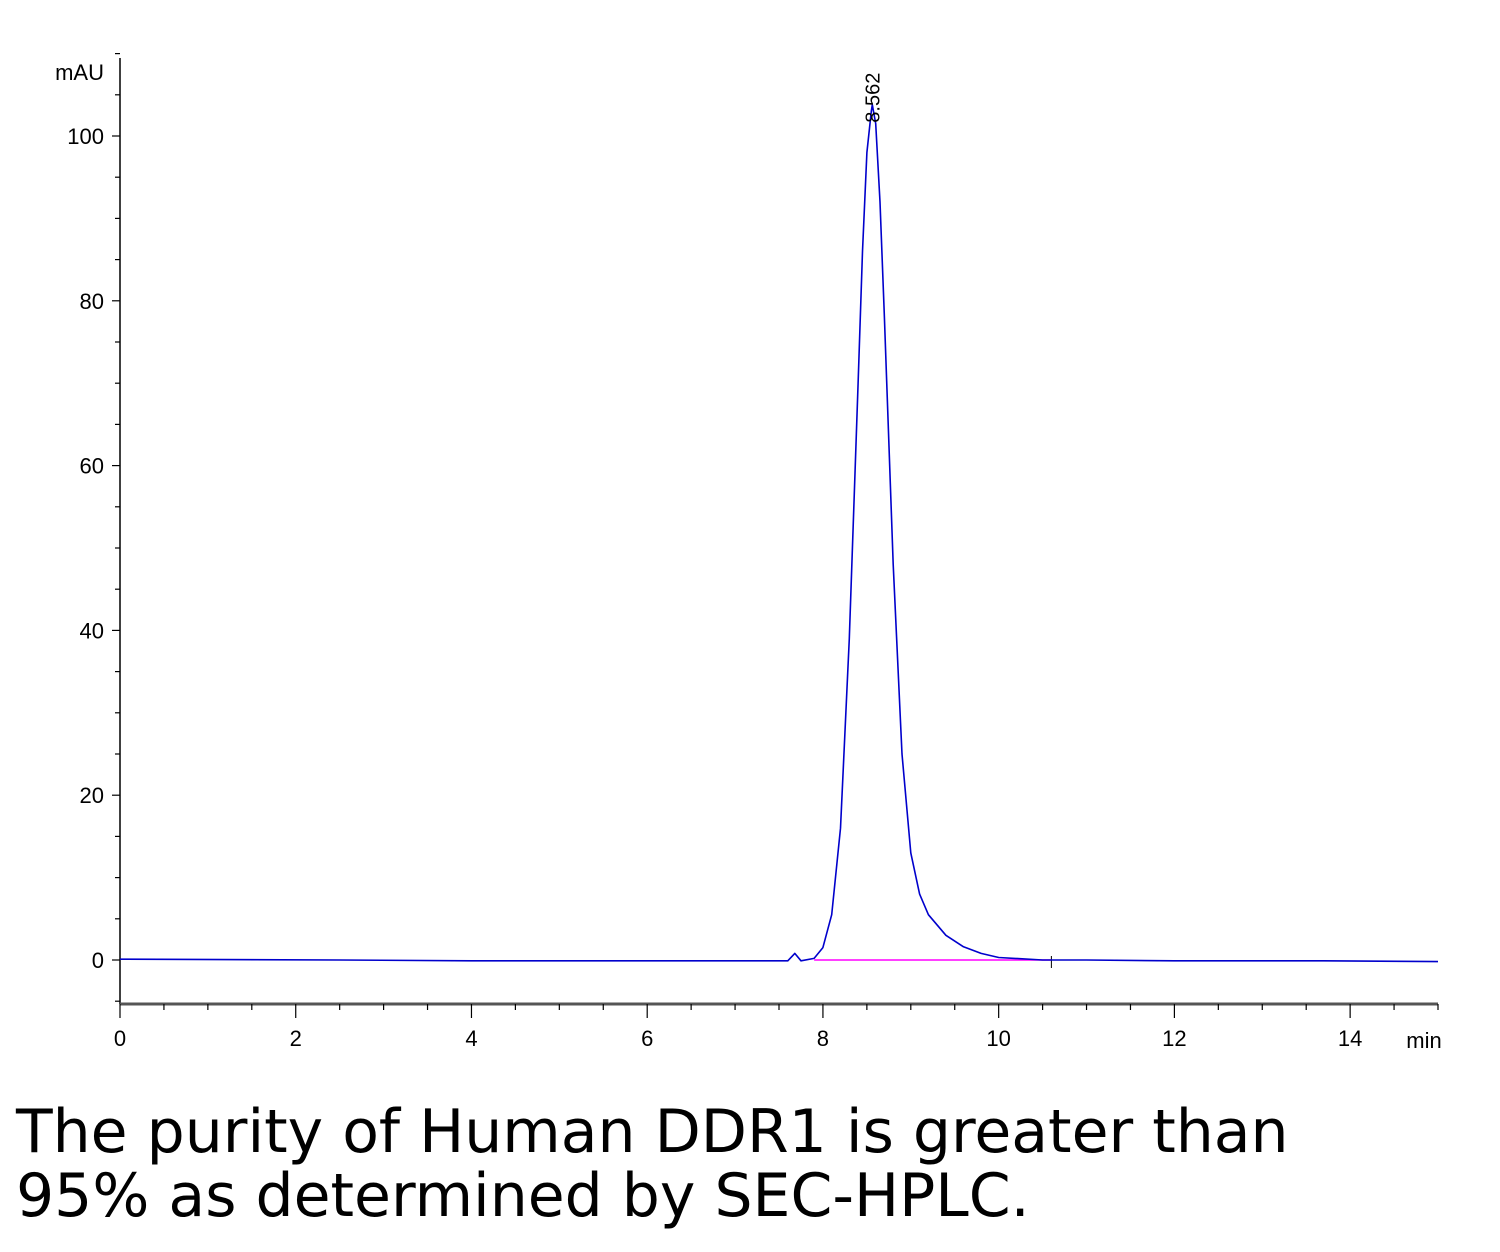 This screenshot has height=1252, width=1500. I want to click on peak-label-group: 8.562, so click(873, 98).